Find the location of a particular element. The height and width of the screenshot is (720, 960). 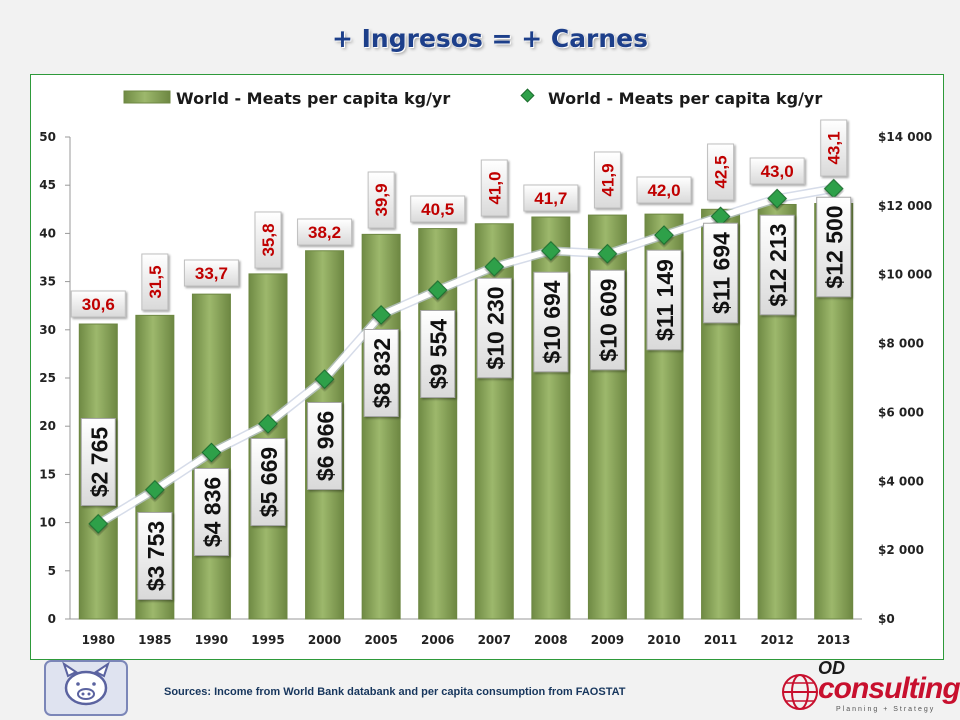

bar-value-label-group: 33,7 is located at coordinates (211, 273).